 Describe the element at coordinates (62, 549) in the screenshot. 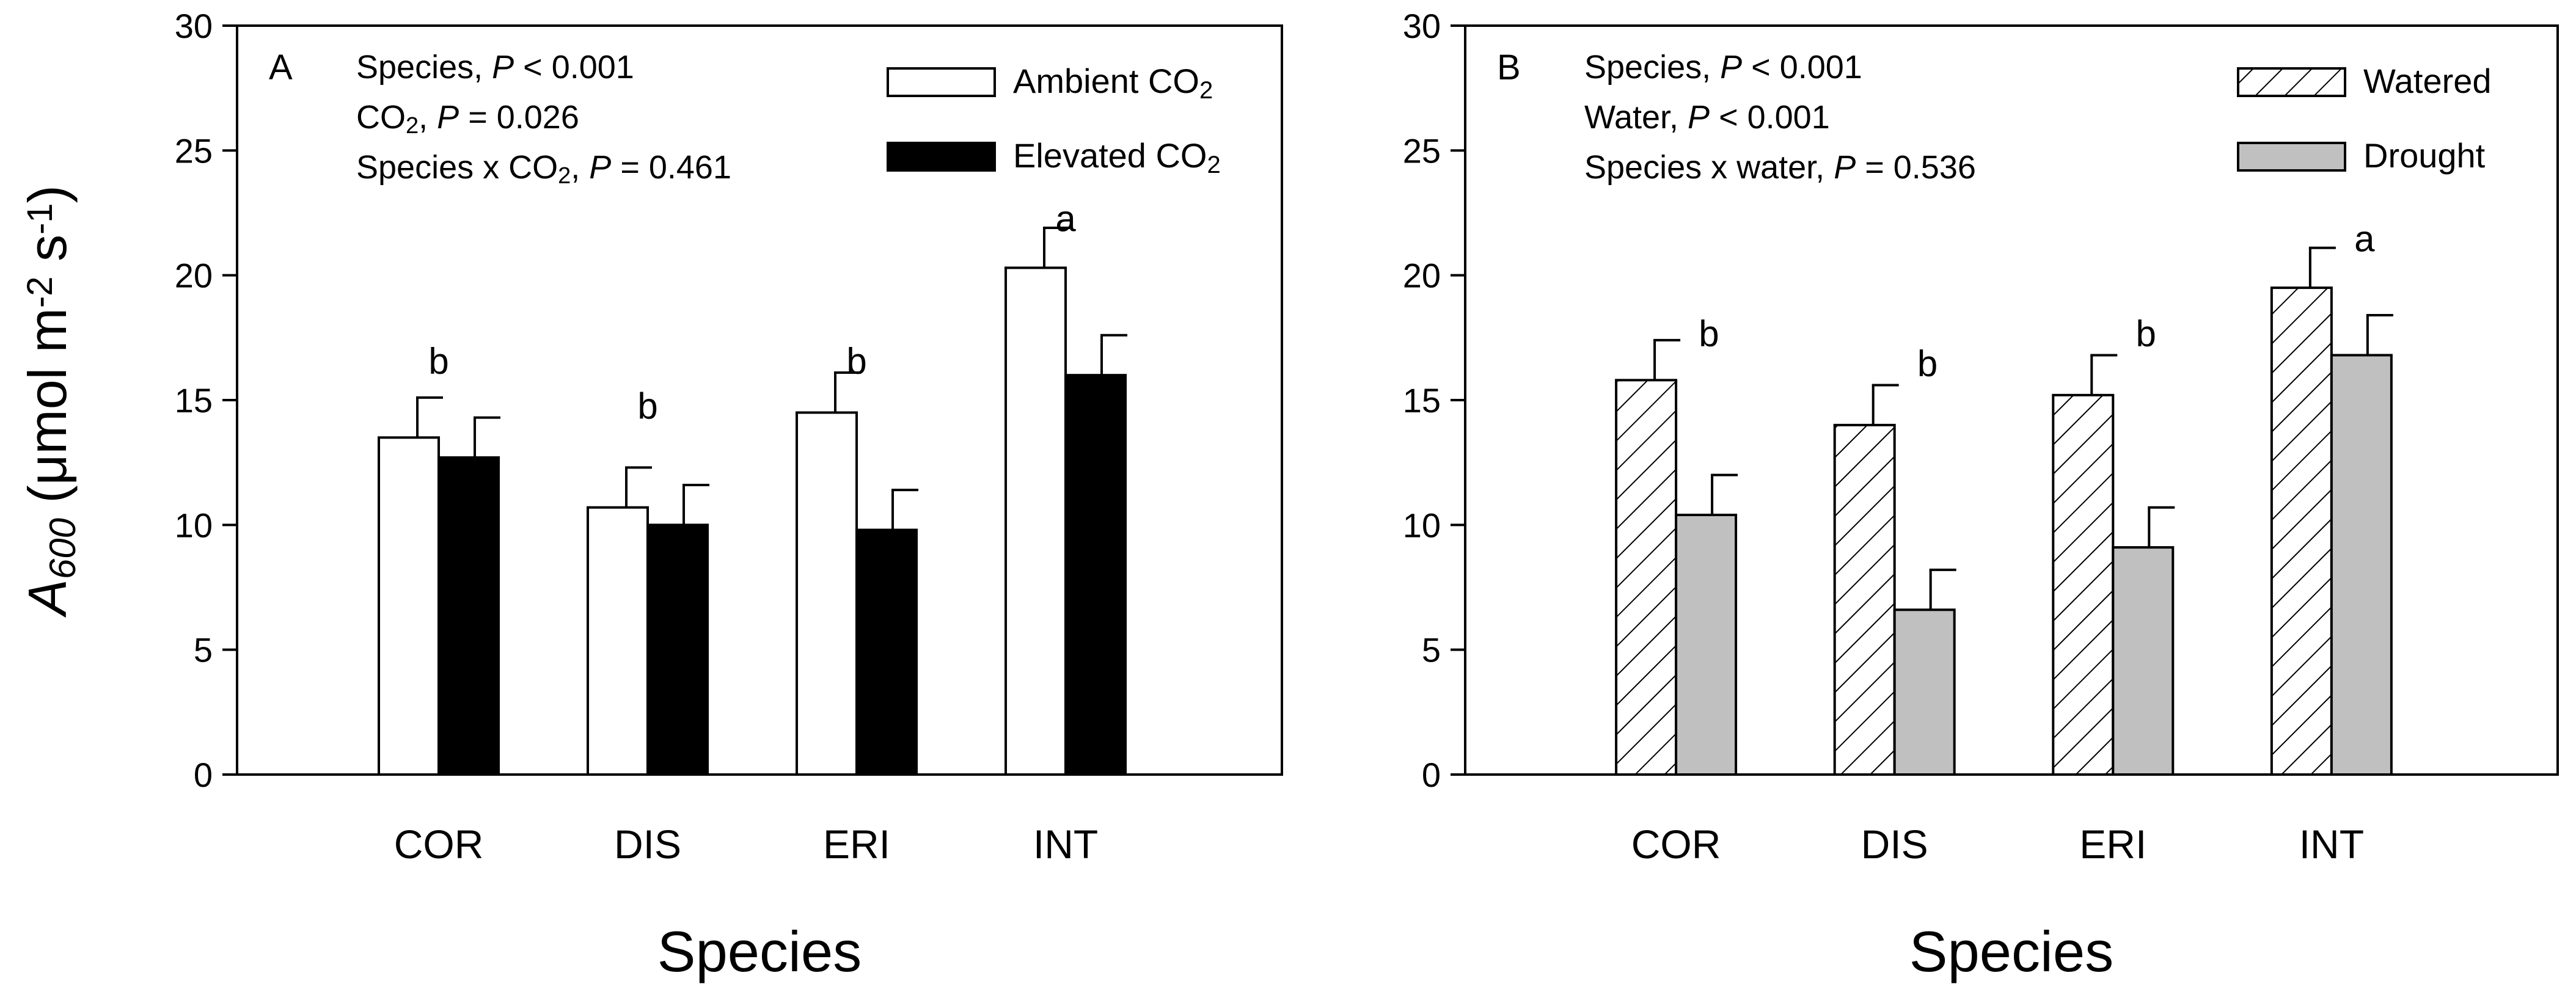

I see `y-label-part: 600` at that location.